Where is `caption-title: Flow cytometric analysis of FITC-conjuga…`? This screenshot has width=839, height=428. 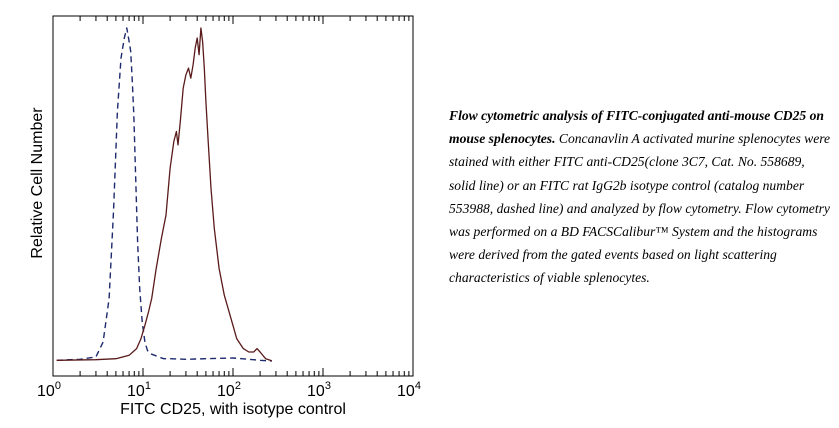
caption-title: Flow cytometric analysis of FITC-conjuga… is located at coordinates (636, 127).